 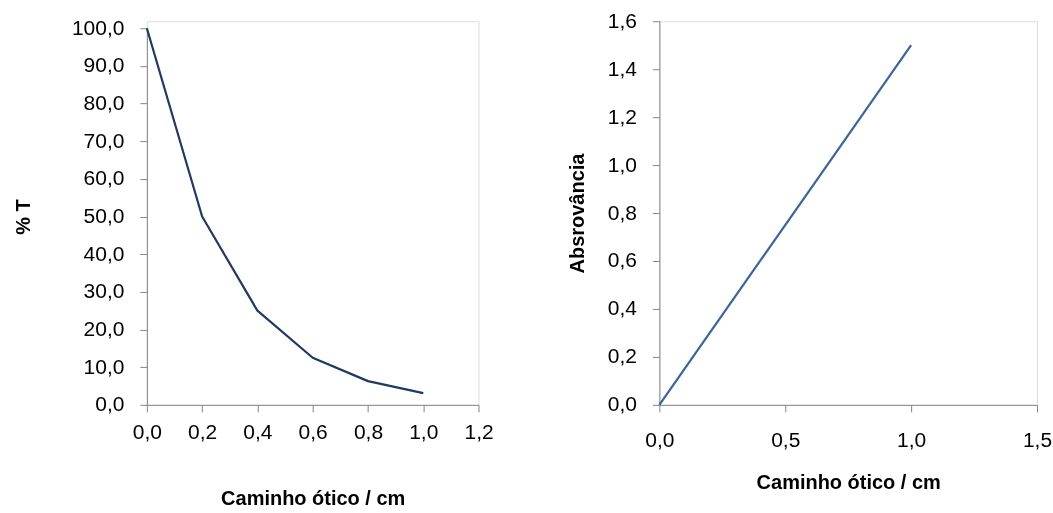 I want to click on x-tick-label: 0,5, so click(x=786, y=440).